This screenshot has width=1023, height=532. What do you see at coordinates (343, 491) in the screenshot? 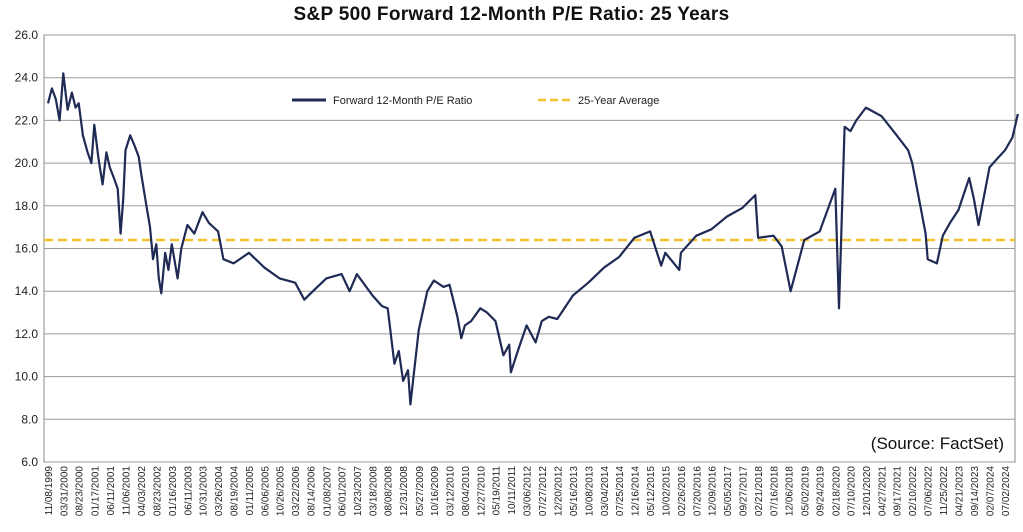
I see `x-tick-label: 06/01/2007` at bounding box center [343, 491].